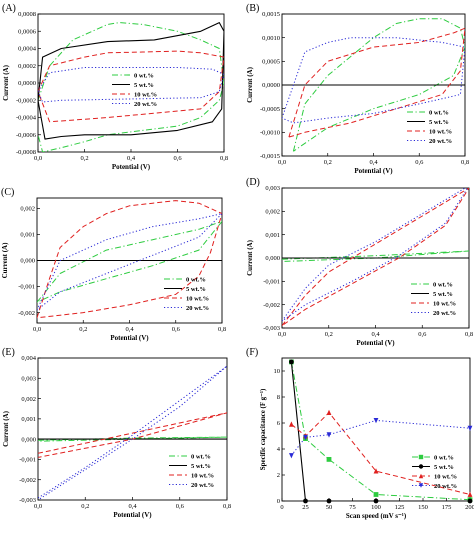 The image size is (474, 534). I want to click on y-tick-label: 0,004, so click(28, 358).